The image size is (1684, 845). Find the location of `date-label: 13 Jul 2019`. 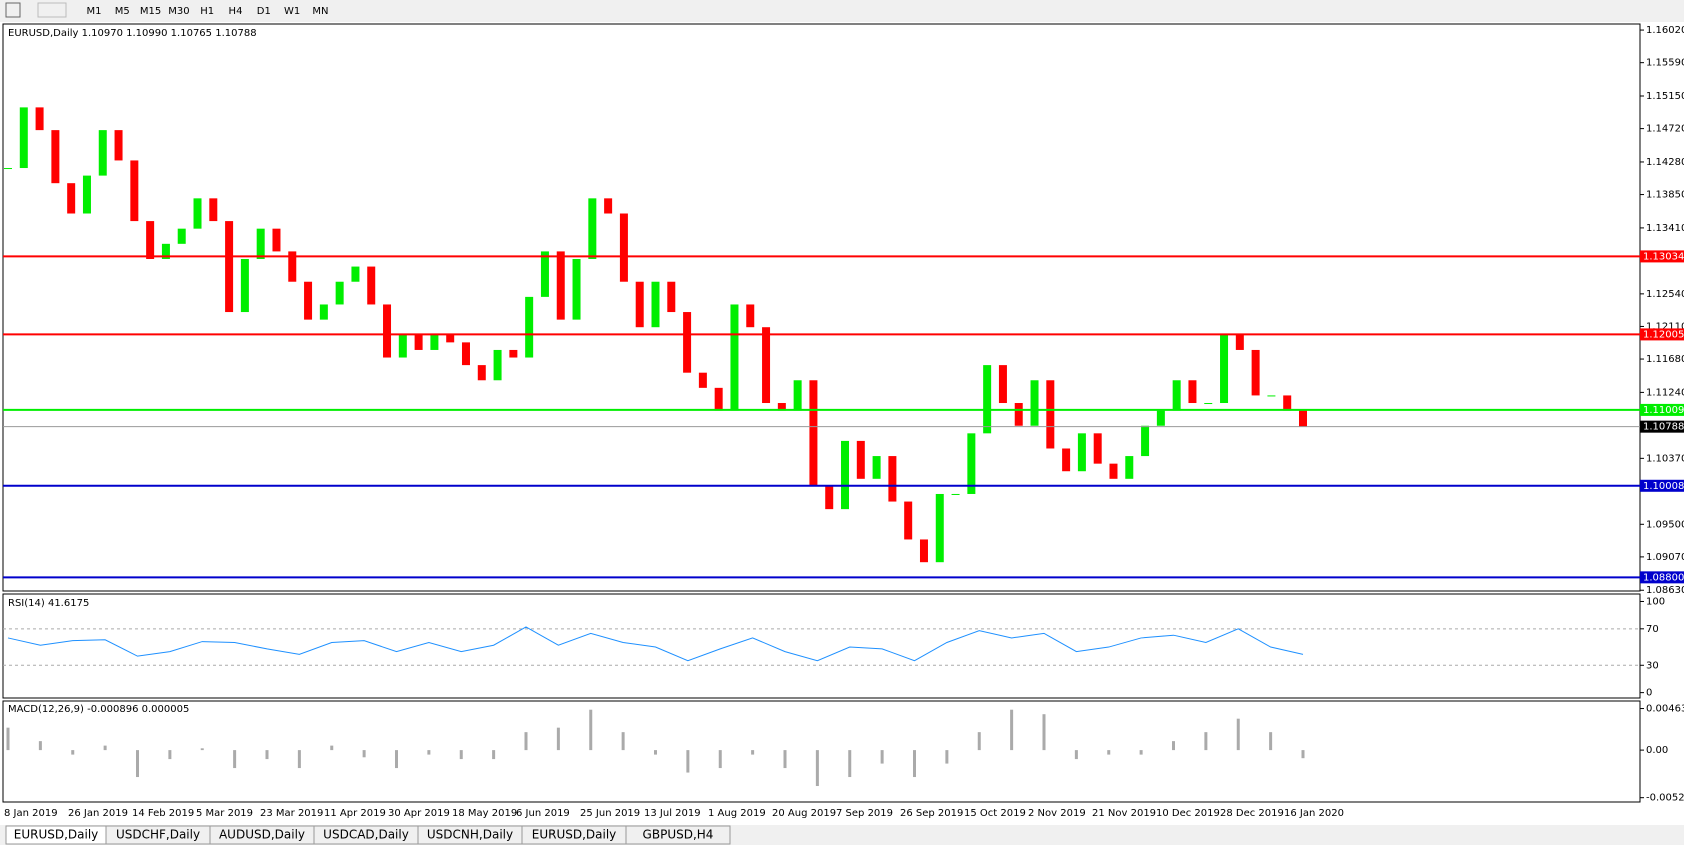

date-label: 13 Jul 2019 is located at coordinates (672, 813).